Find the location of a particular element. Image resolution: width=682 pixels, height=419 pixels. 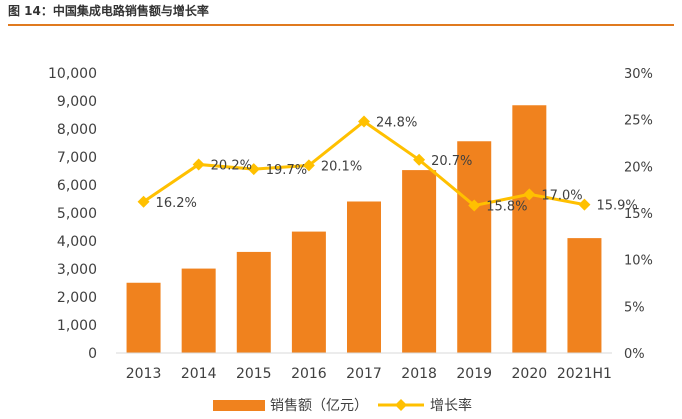

left-tick-label: 4,000 is located at coordinates (77, 242).